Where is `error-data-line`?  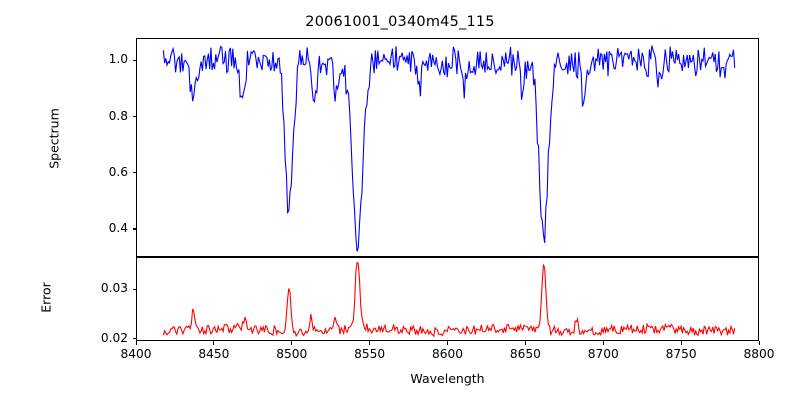 error-data-line is located at coordinates (449, 299).